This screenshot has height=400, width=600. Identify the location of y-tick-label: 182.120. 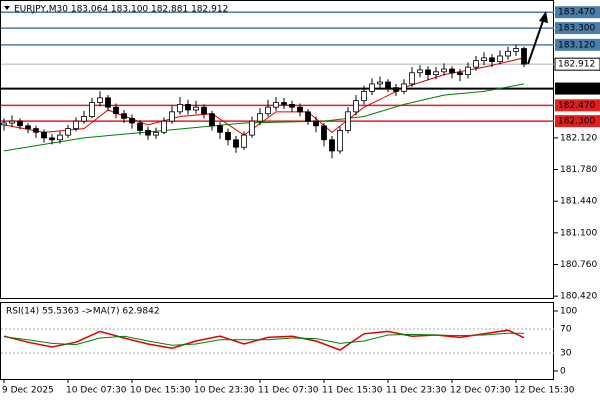
(578, 138).